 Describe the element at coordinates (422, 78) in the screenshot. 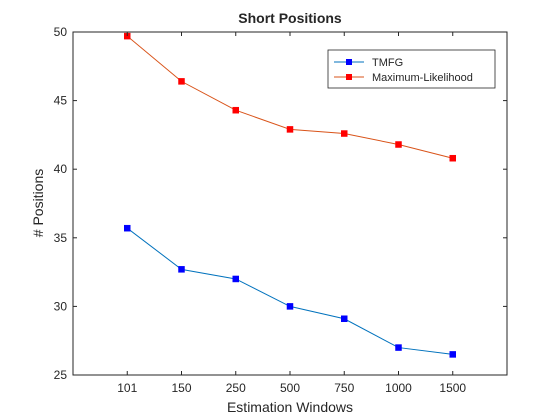

I see `legend-label: Maximum-Likelihood` at that location.